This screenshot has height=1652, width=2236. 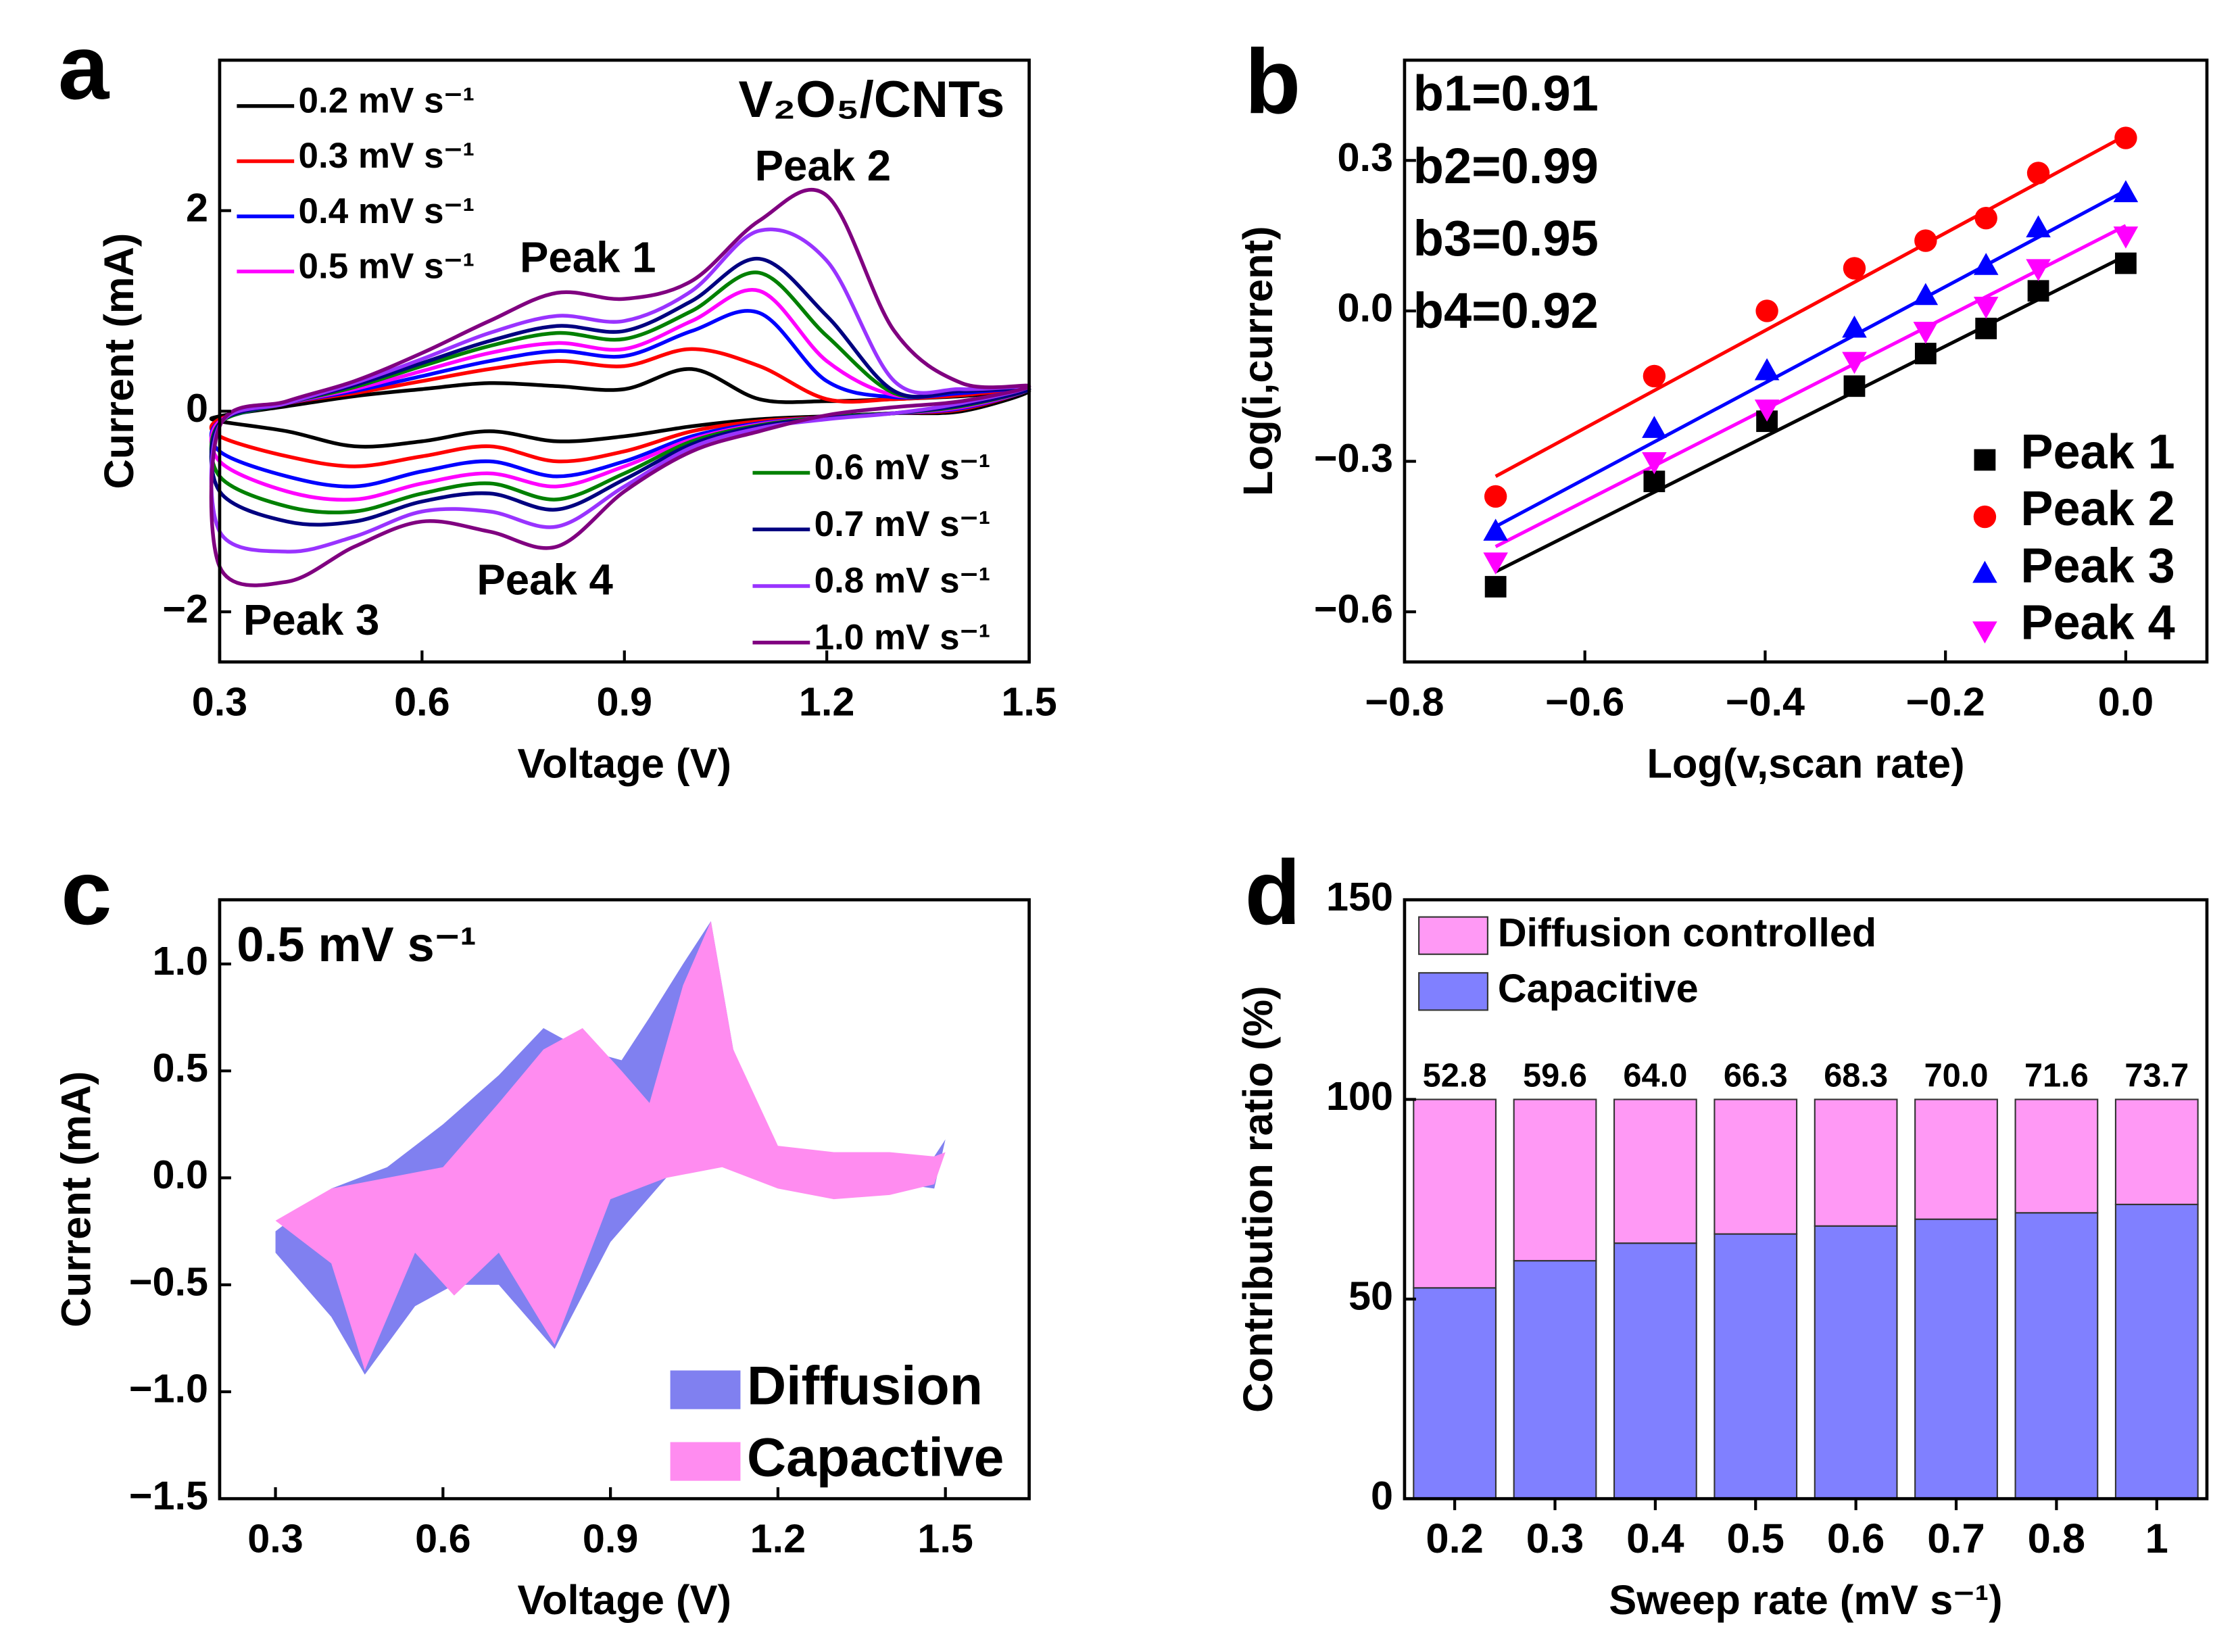 What do you see at coordinates (2097, 509) in the screenshot?
I see `legend-label: Peak 2` at bounding box center [2097, 509].